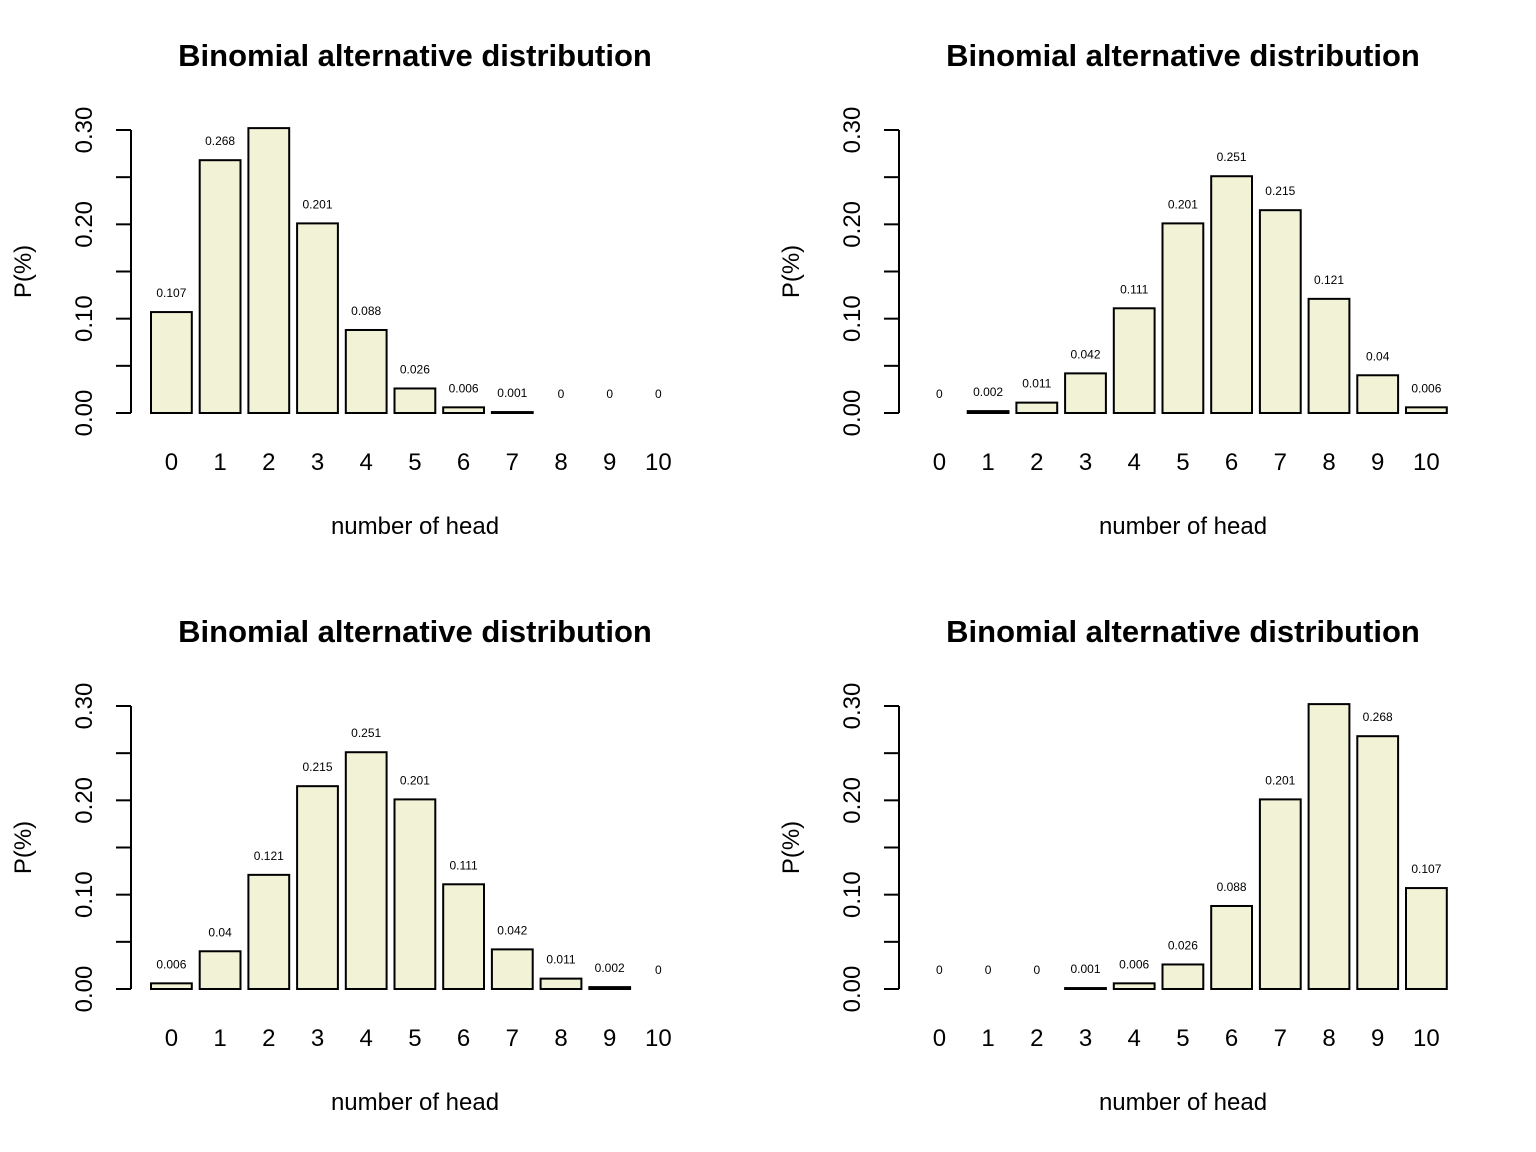  I want to click on value-label-9: 0.002, so click(610, 968).